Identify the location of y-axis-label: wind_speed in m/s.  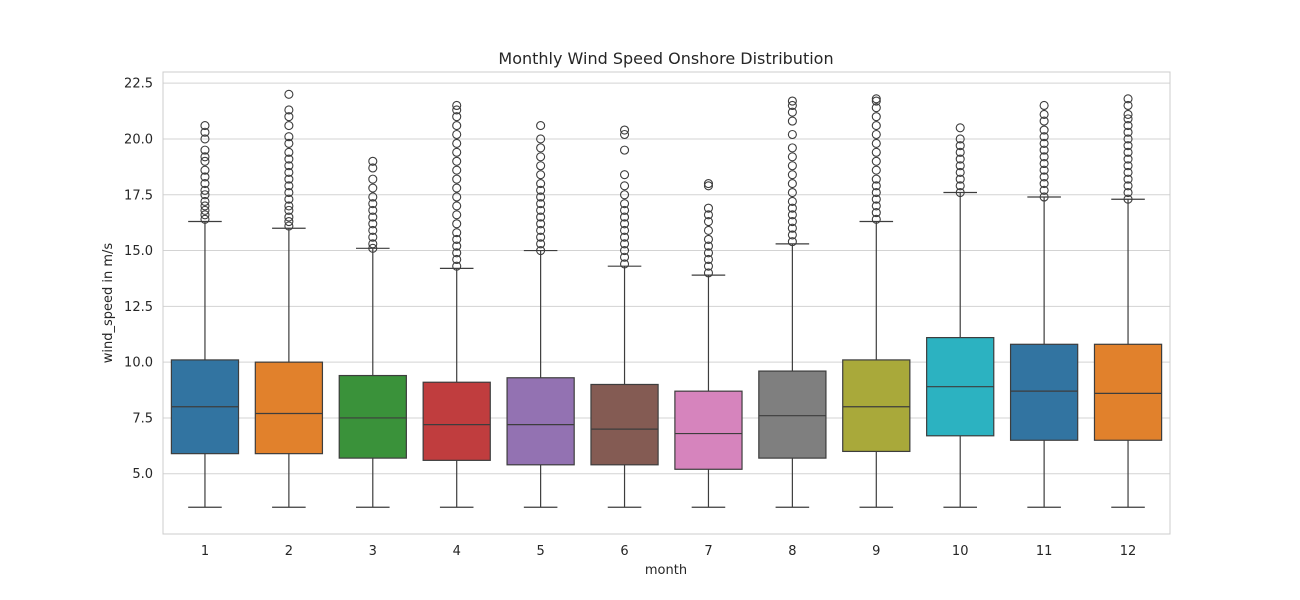
(108, 303).